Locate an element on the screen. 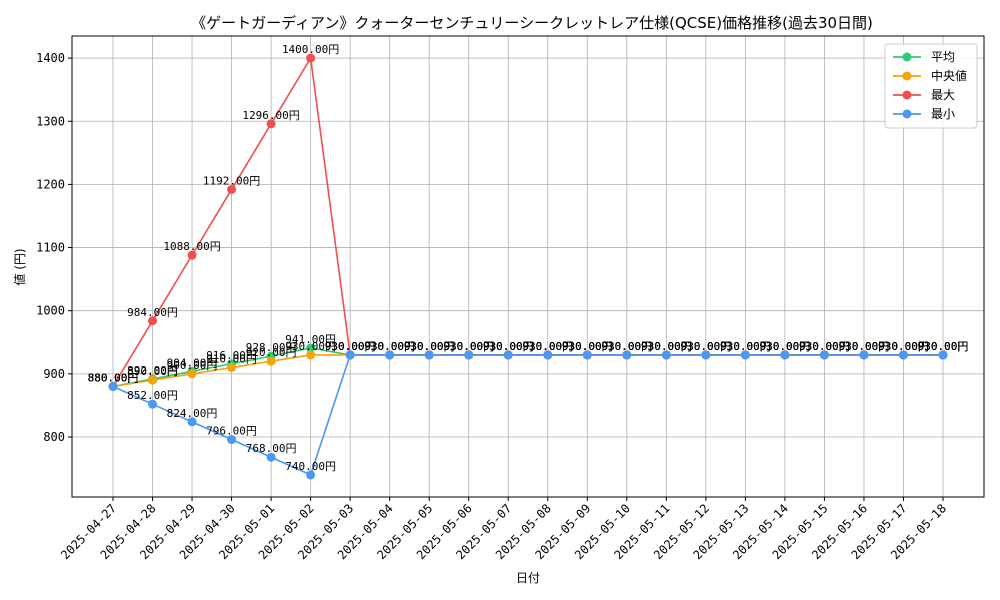  data-label: 824.00円 is located at coordinates (192, 413).